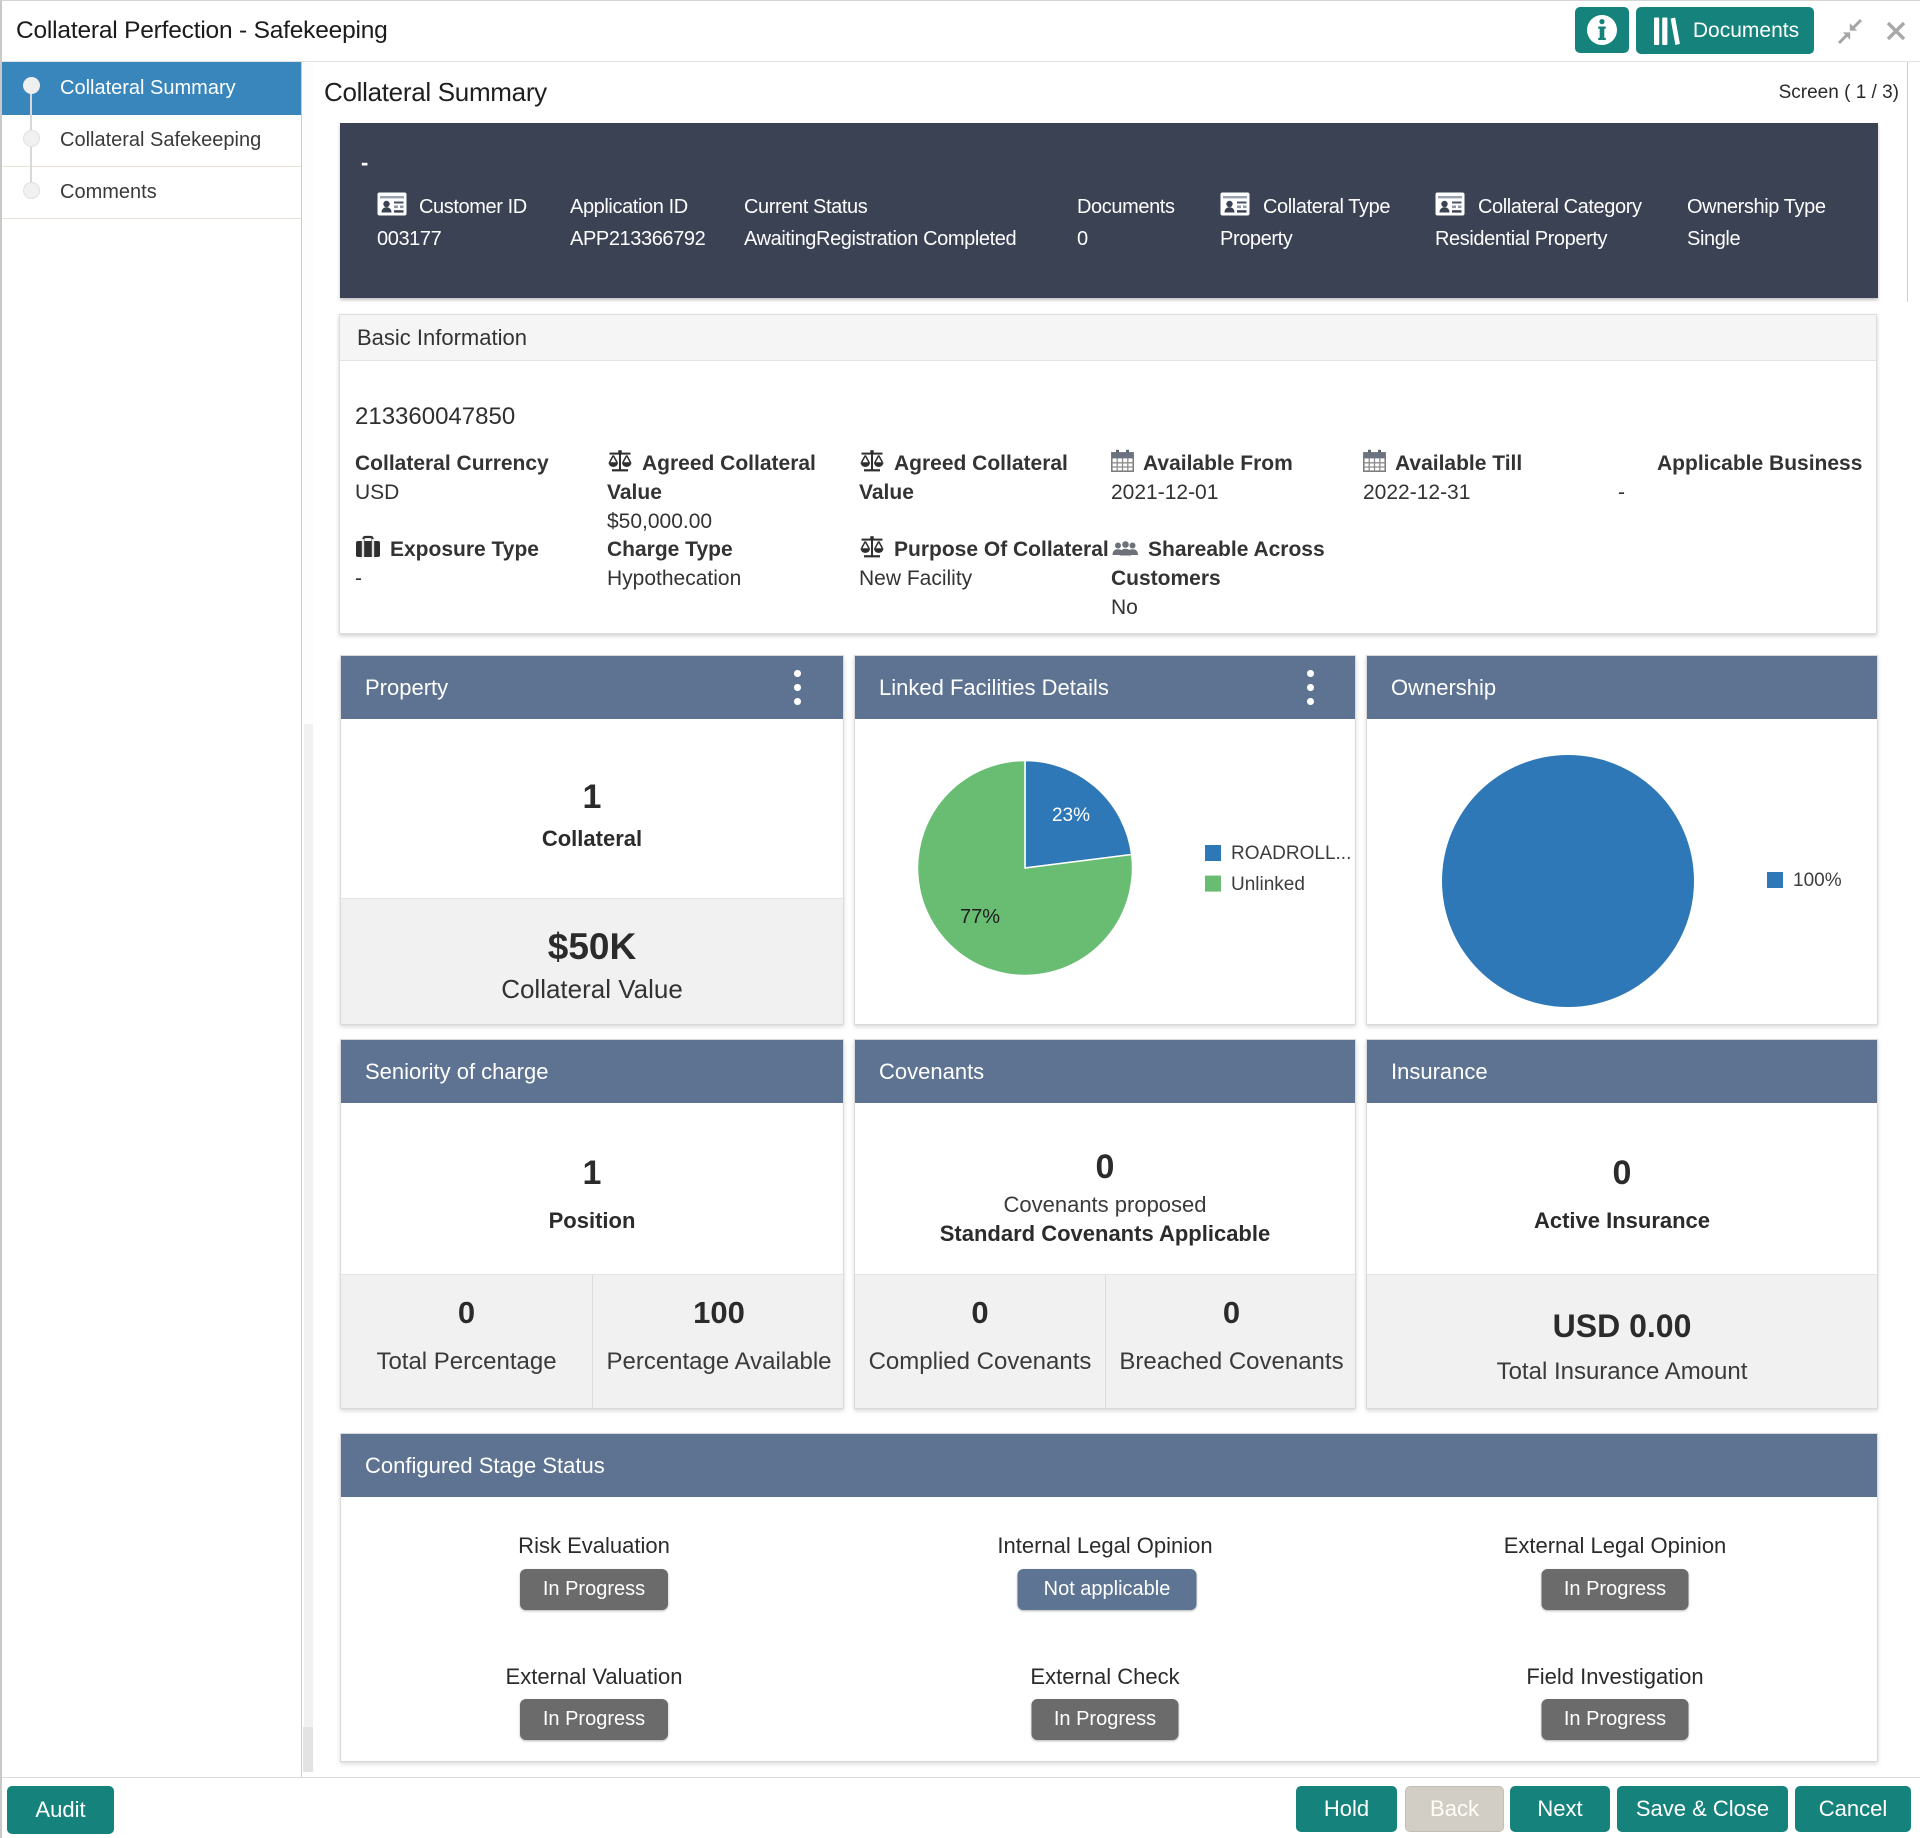 The height and width of the screenshot is (1838, 1920). I want to click on svg-text: 100%, so click(1817, 880).